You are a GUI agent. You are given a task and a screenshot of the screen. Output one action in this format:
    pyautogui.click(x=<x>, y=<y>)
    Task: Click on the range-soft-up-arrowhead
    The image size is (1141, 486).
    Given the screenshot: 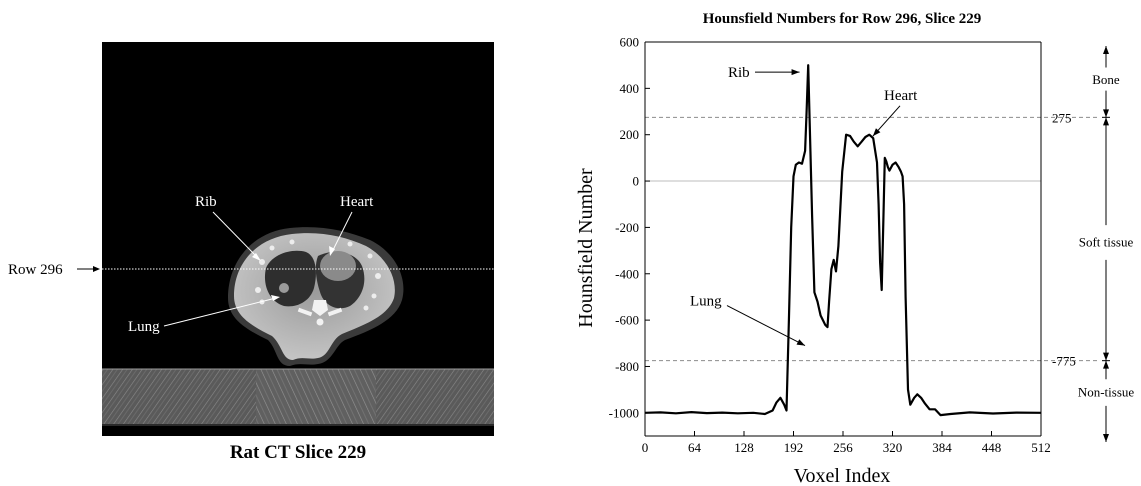 What is the action you would take?
    pyautogui.click(x=1106, y=121)
    